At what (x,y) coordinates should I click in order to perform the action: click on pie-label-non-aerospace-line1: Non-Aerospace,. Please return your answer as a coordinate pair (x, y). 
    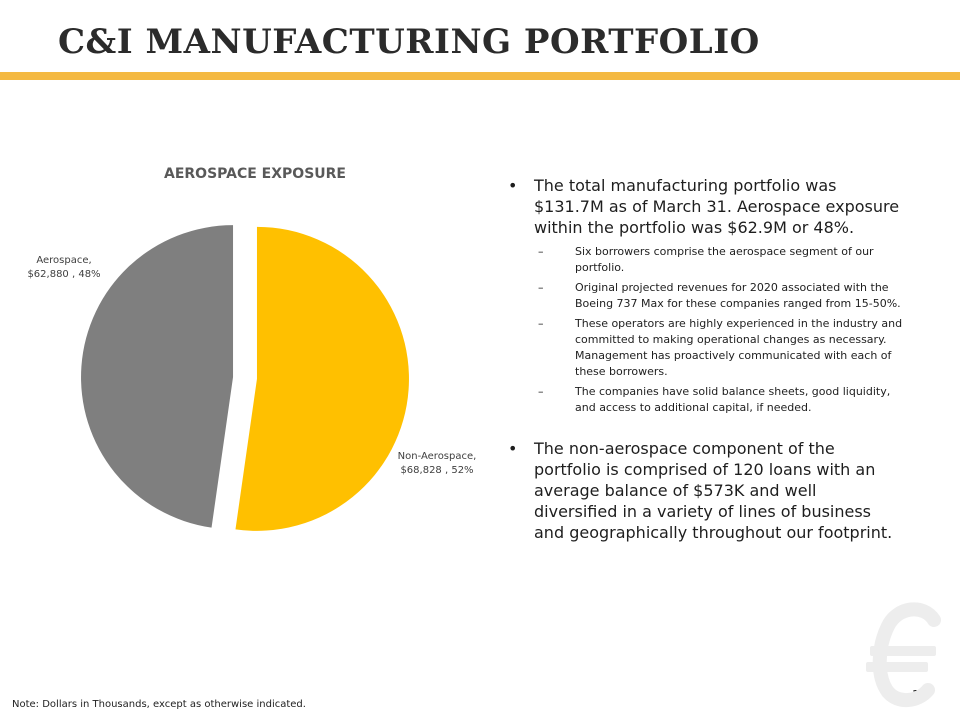
    Looking at the image, I should click on (437, 456).